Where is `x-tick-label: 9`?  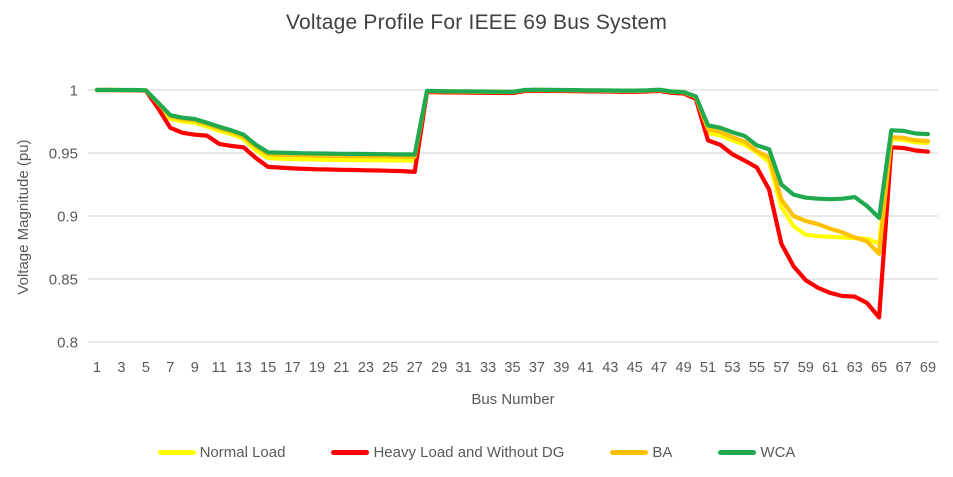
x-tick-label: 9 is located at coordinates (195, 368).